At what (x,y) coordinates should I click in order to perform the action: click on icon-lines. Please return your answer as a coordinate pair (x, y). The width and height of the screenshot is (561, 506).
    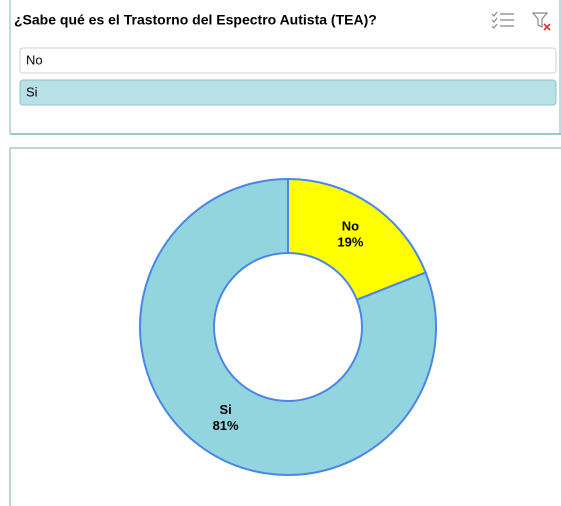
    Looking at the image, I should click on (502, 20).